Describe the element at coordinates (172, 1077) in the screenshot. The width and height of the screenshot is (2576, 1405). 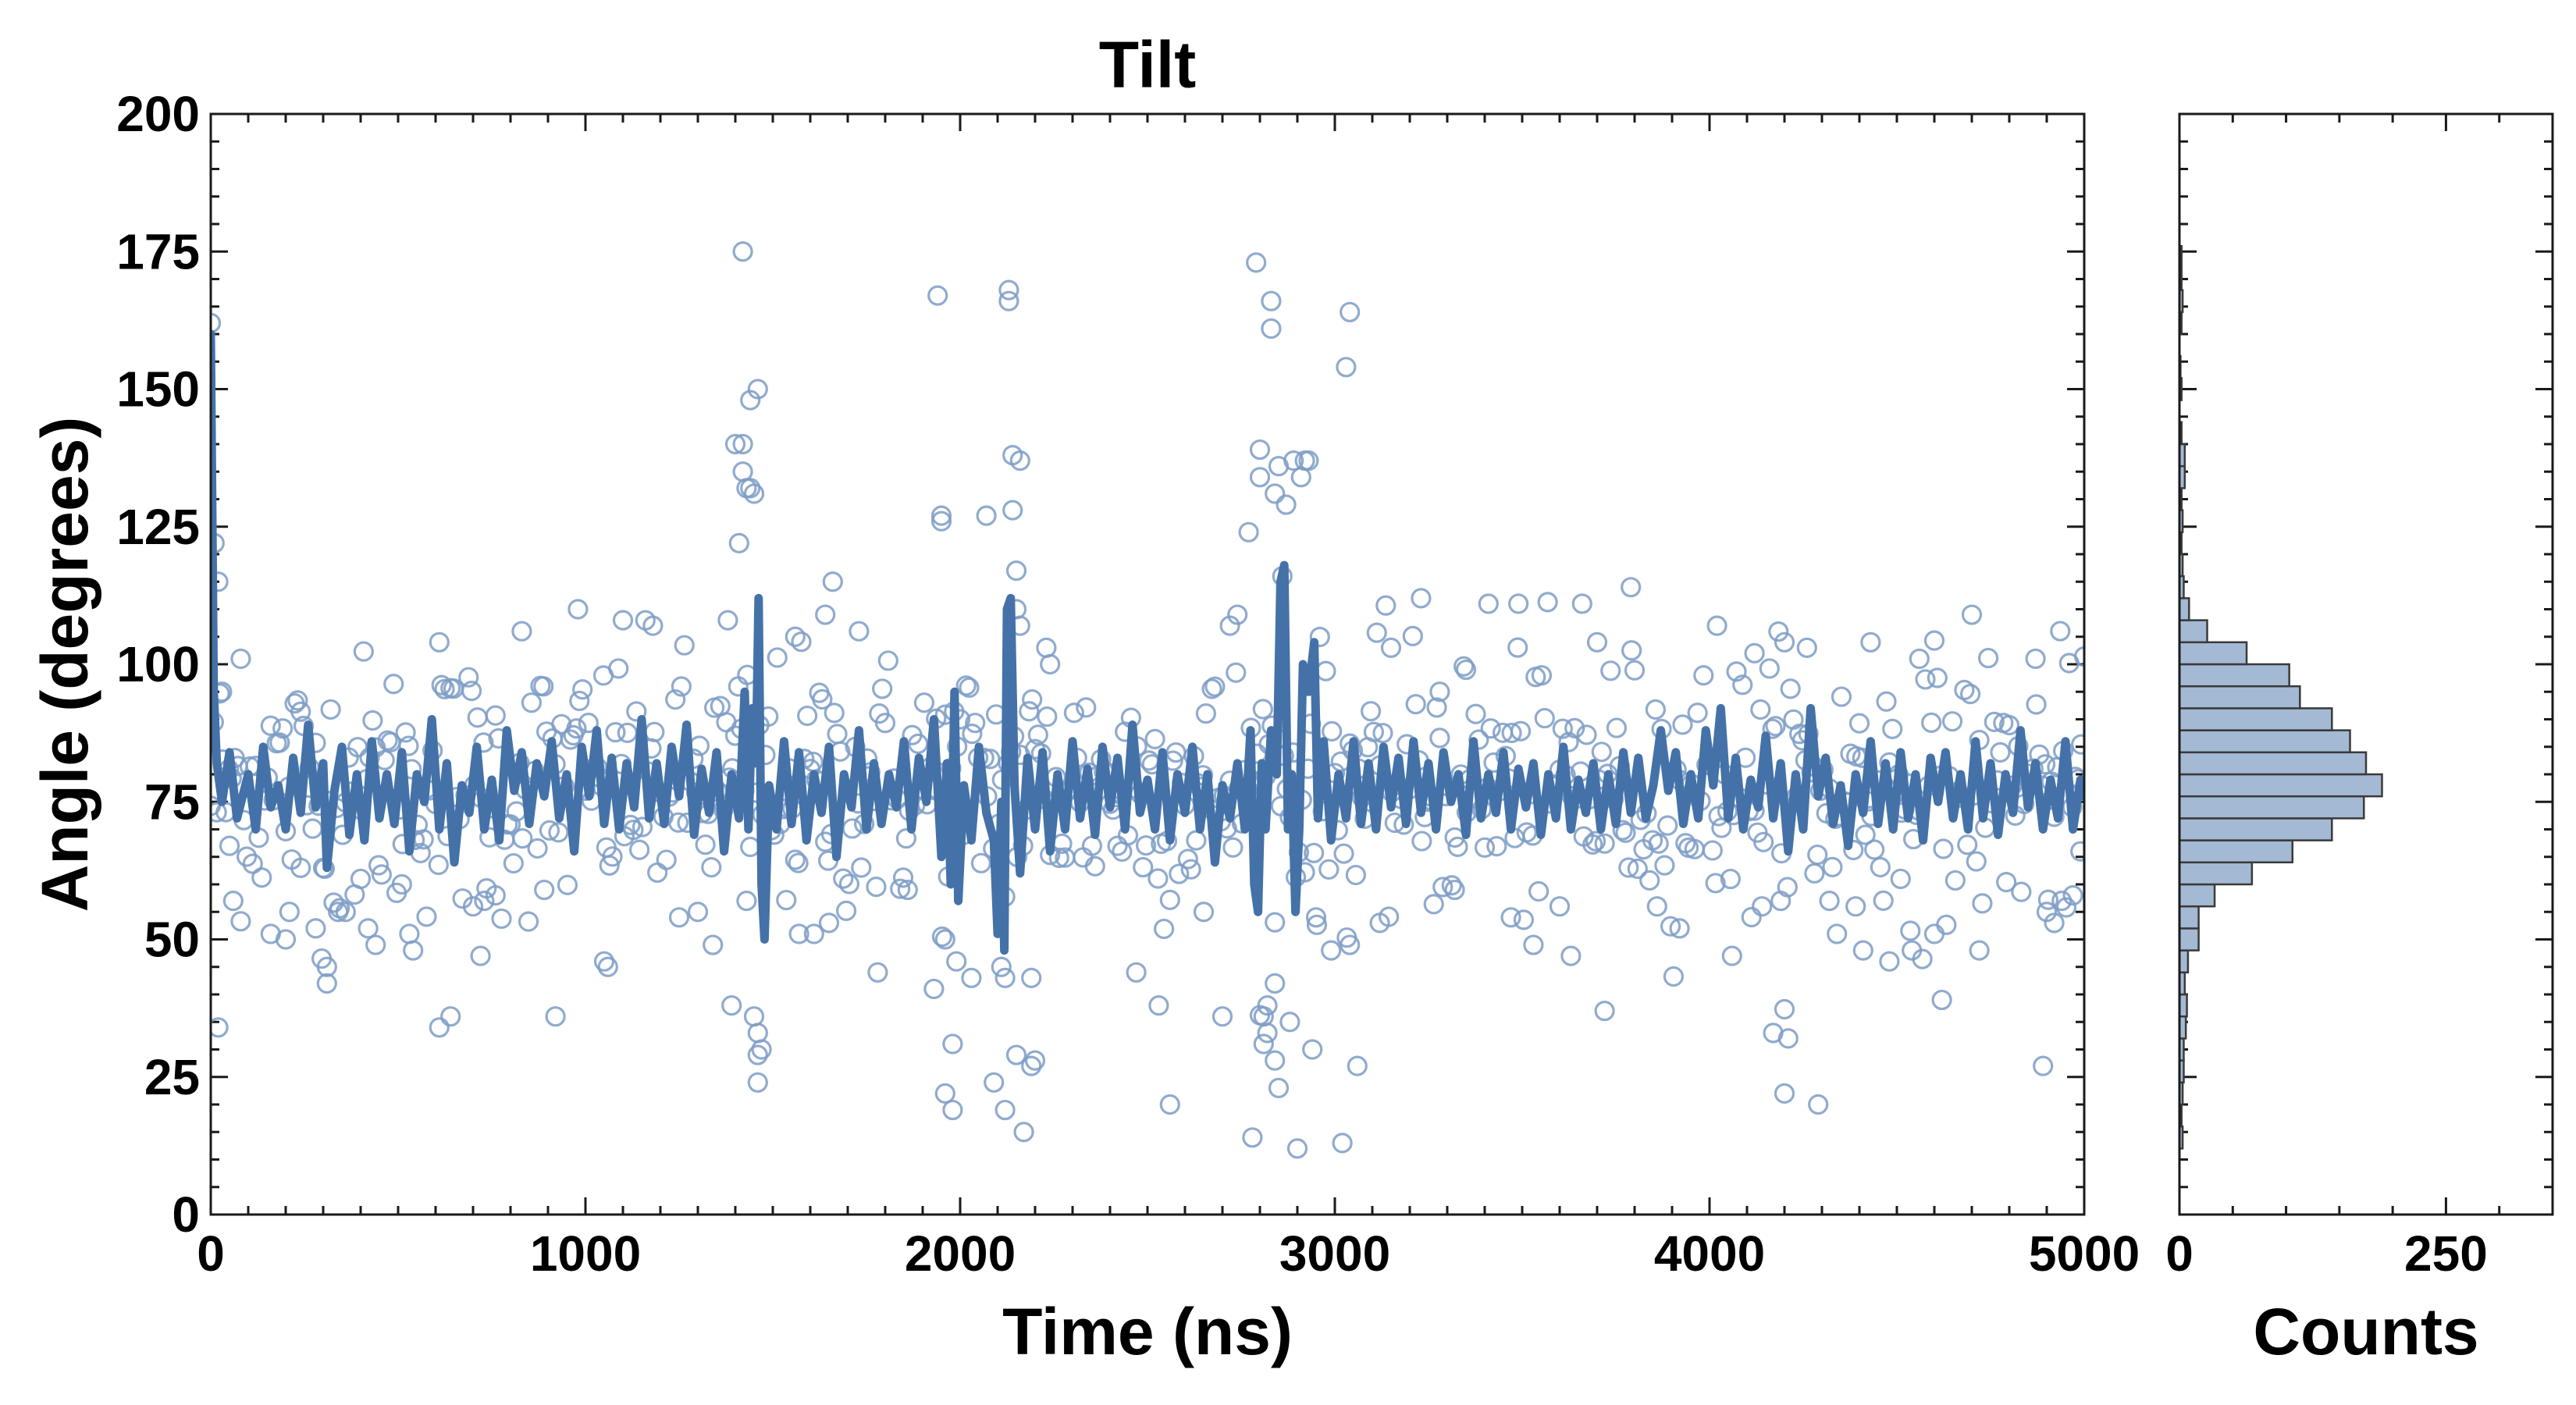
I see `y-tick-label: 25` at that location.